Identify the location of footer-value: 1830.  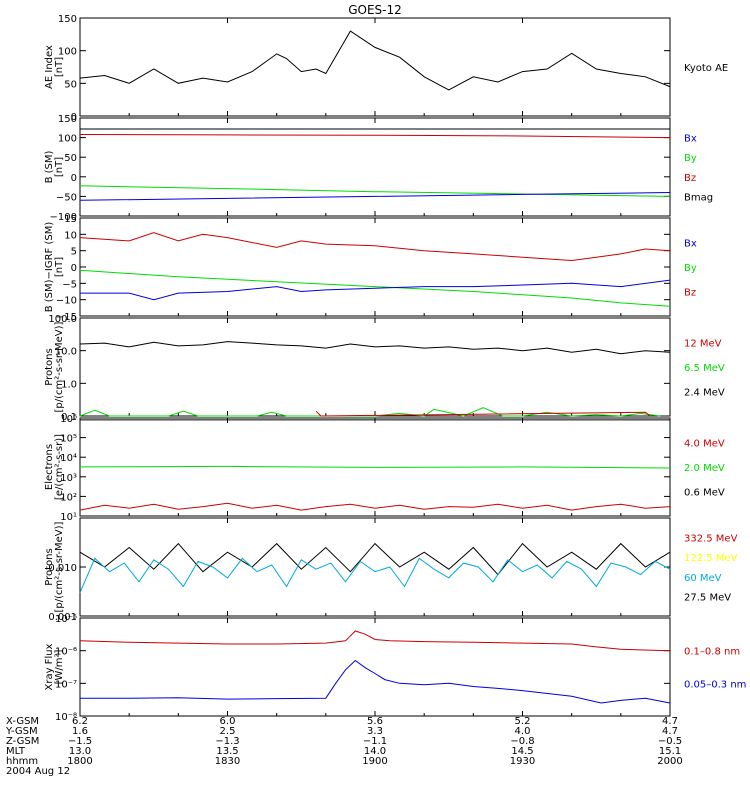
(227, 761).